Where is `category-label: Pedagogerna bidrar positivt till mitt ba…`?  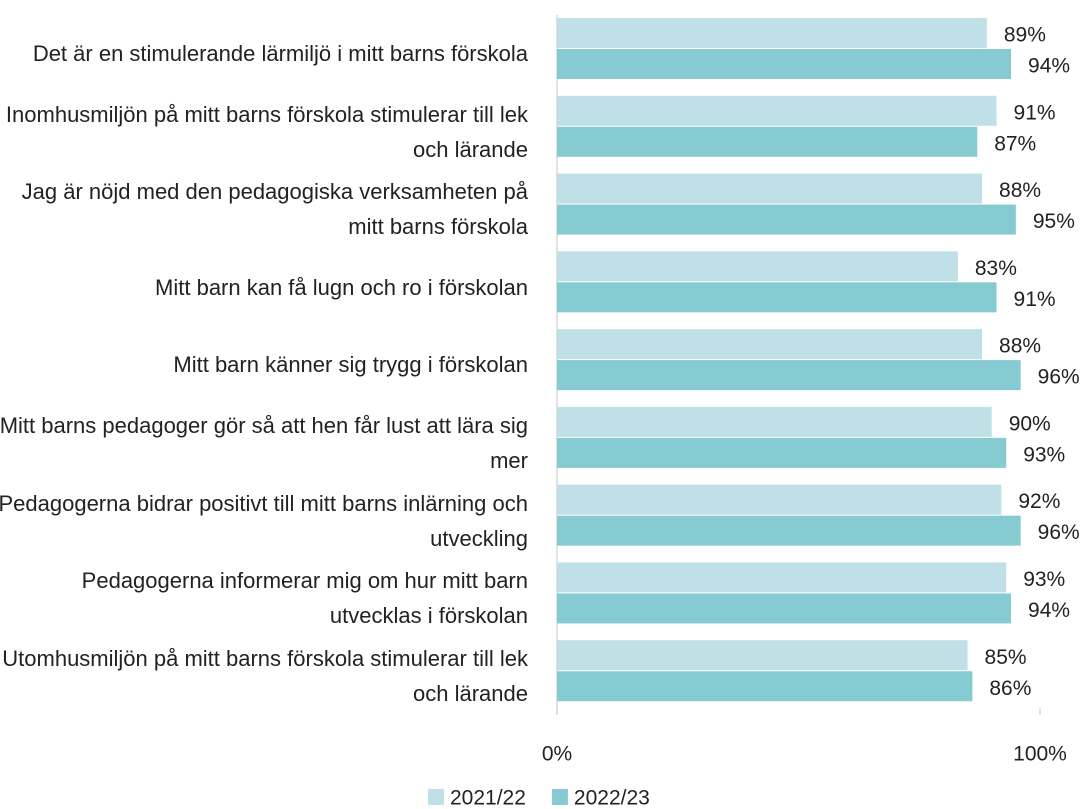 category-label: Pedagogerna bidrar positivt till mitt ba… is located at coordinates (264, 520).